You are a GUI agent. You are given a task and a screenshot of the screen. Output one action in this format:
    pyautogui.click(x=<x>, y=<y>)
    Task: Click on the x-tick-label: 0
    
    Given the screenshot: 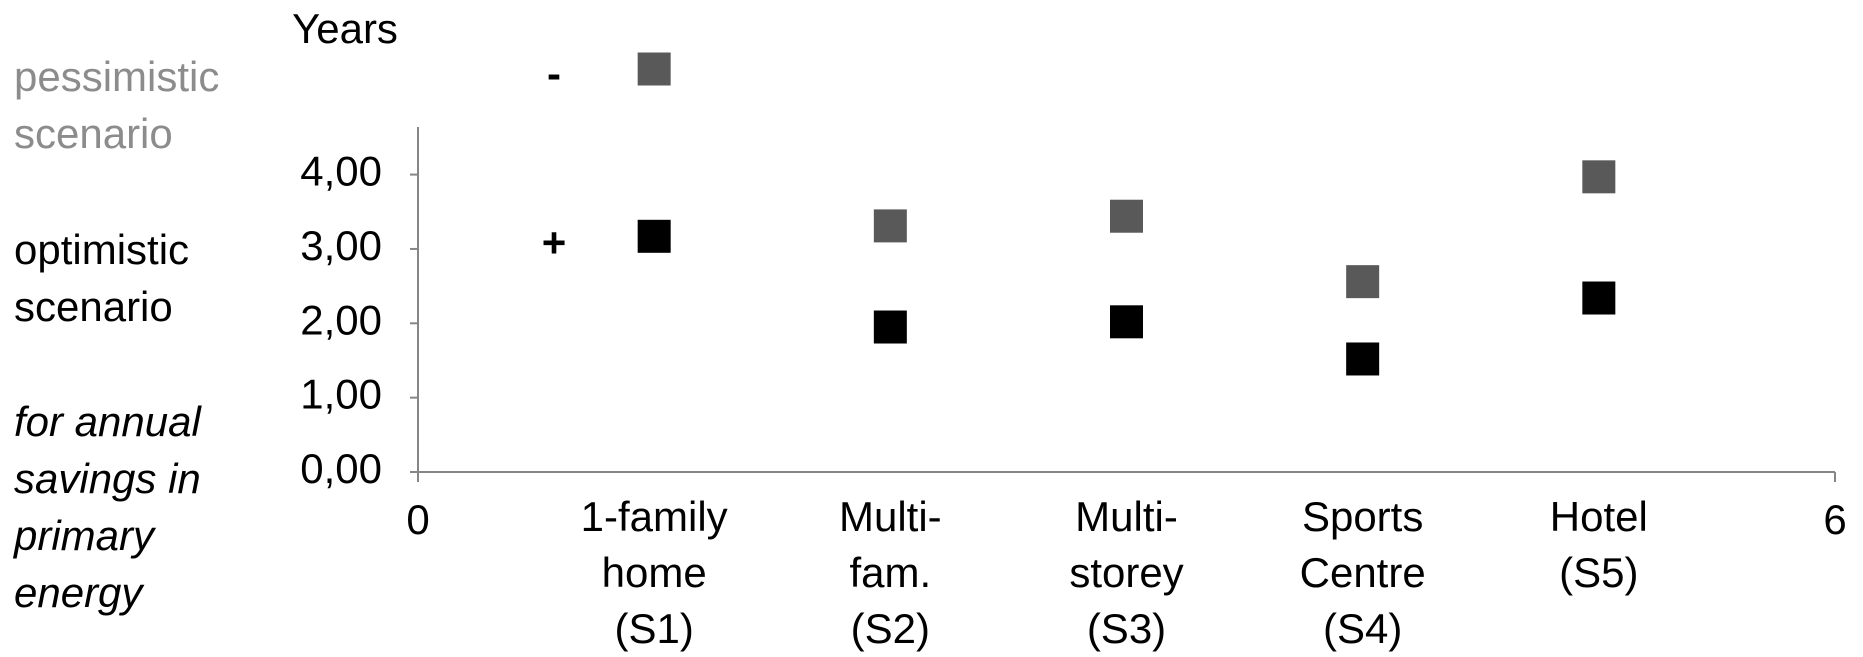 What is the action you would take?
    pyautogui.click(x=417, y=519)
    